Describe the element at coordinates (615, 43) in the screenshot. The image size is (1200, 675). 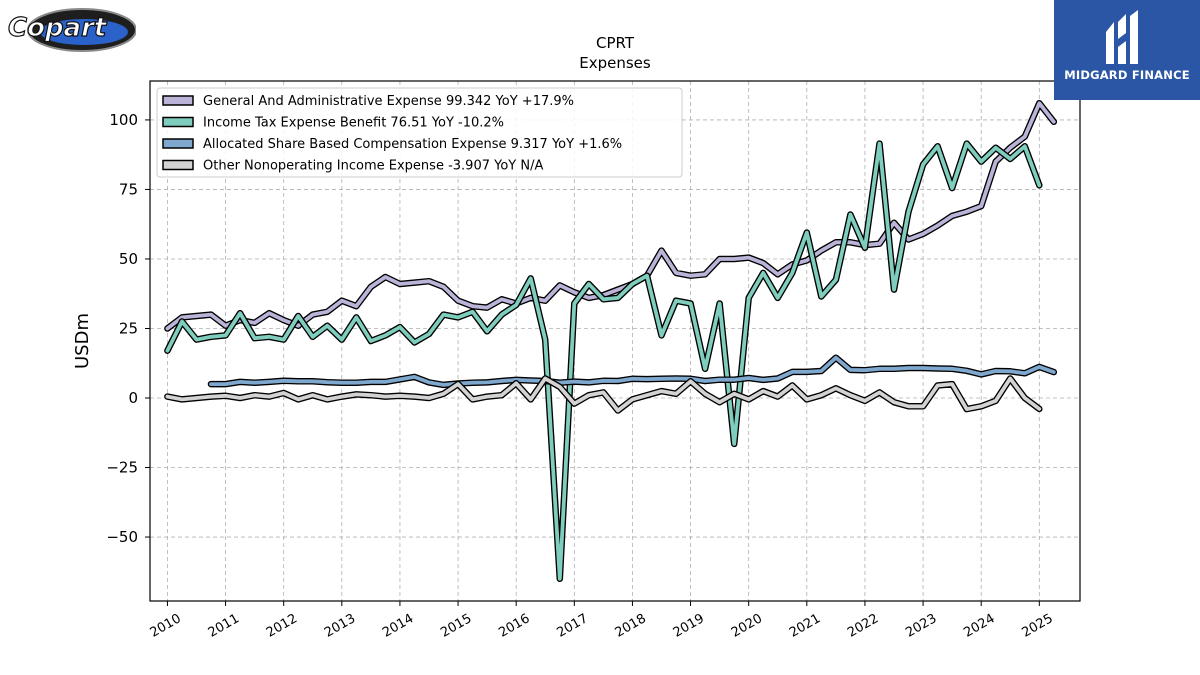
I see `chart-title: CPRT` at that location.